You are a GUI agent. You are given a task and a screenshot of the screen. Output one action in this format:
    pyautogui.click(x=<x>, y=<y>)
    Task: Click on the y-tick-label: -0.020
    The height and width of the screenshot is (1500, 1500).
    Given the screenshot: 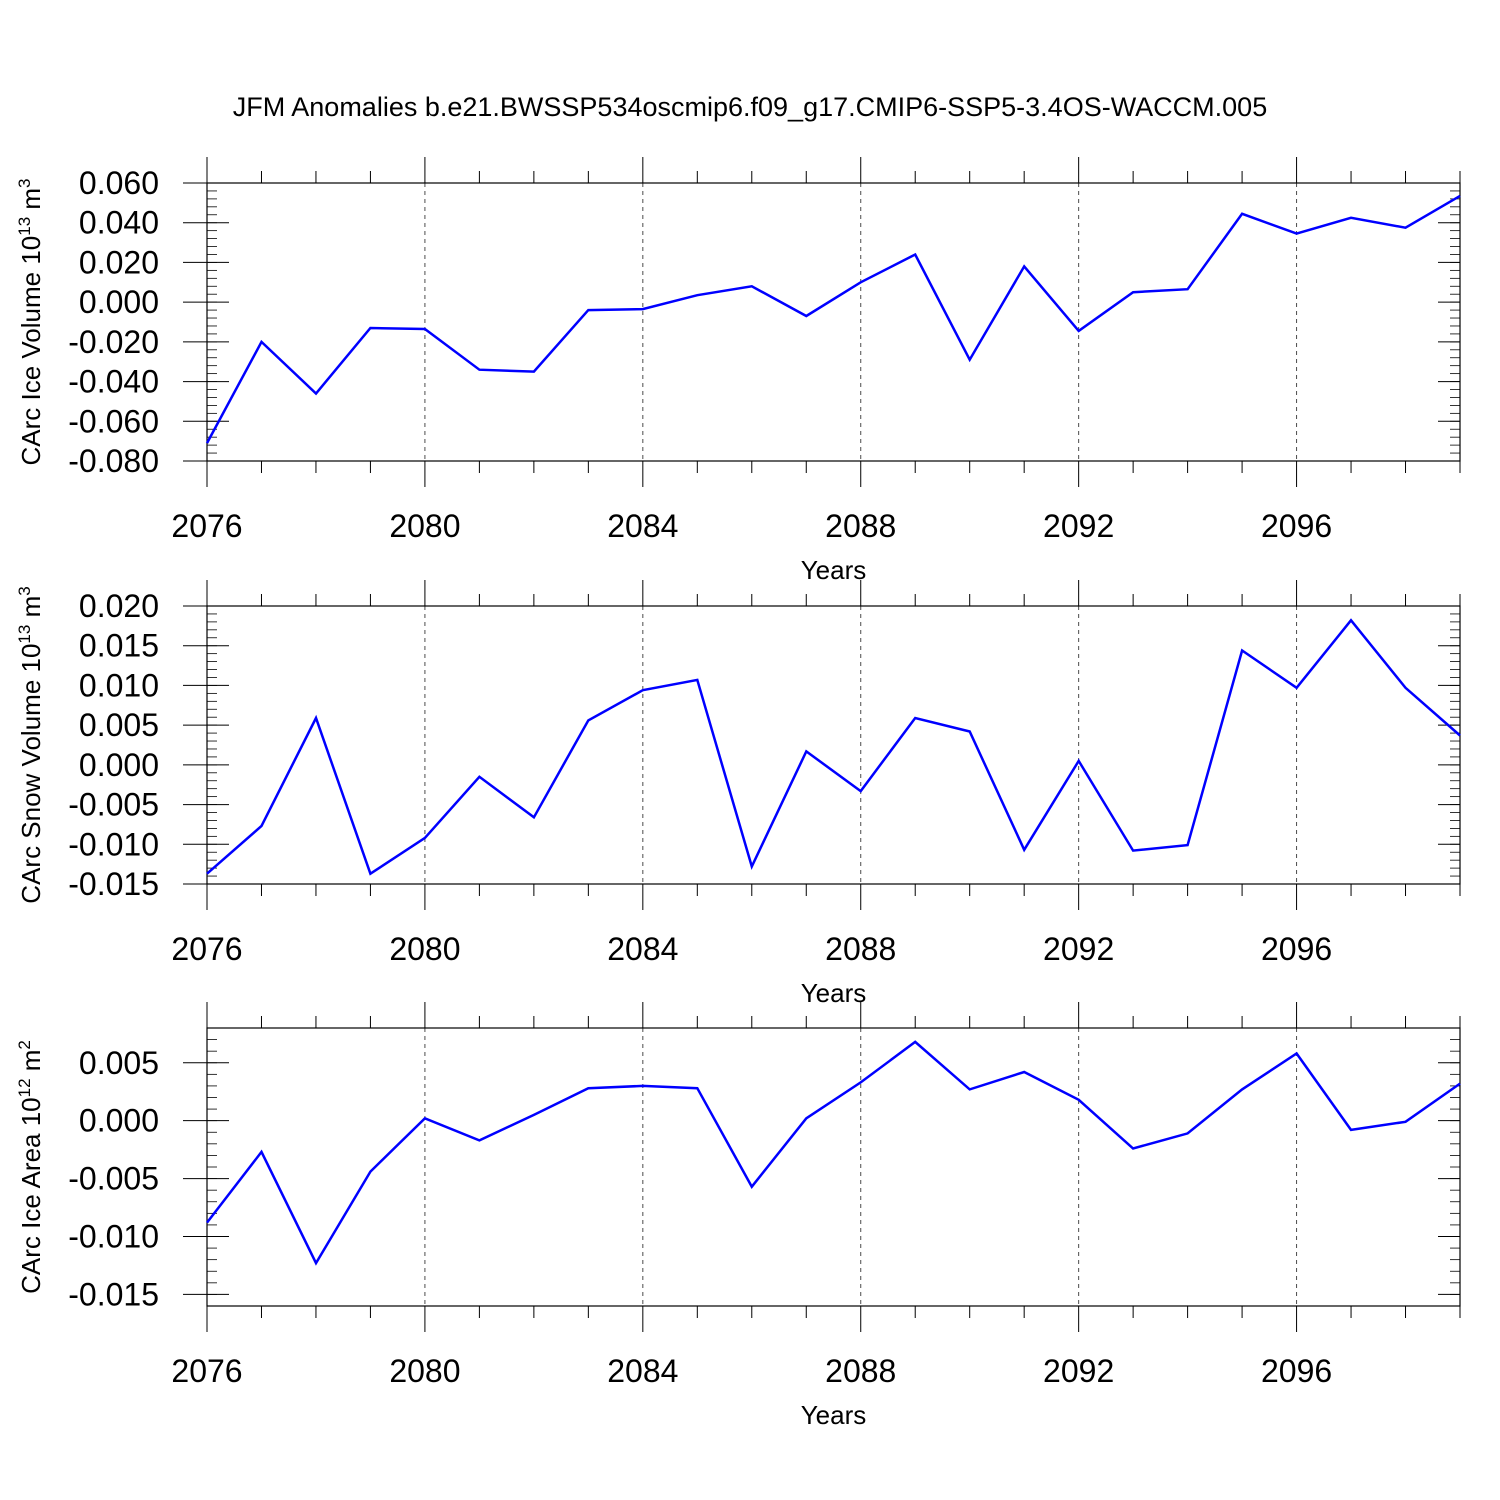 What is the action you would take?
    pyautogui.click(x=113, y=342)
    